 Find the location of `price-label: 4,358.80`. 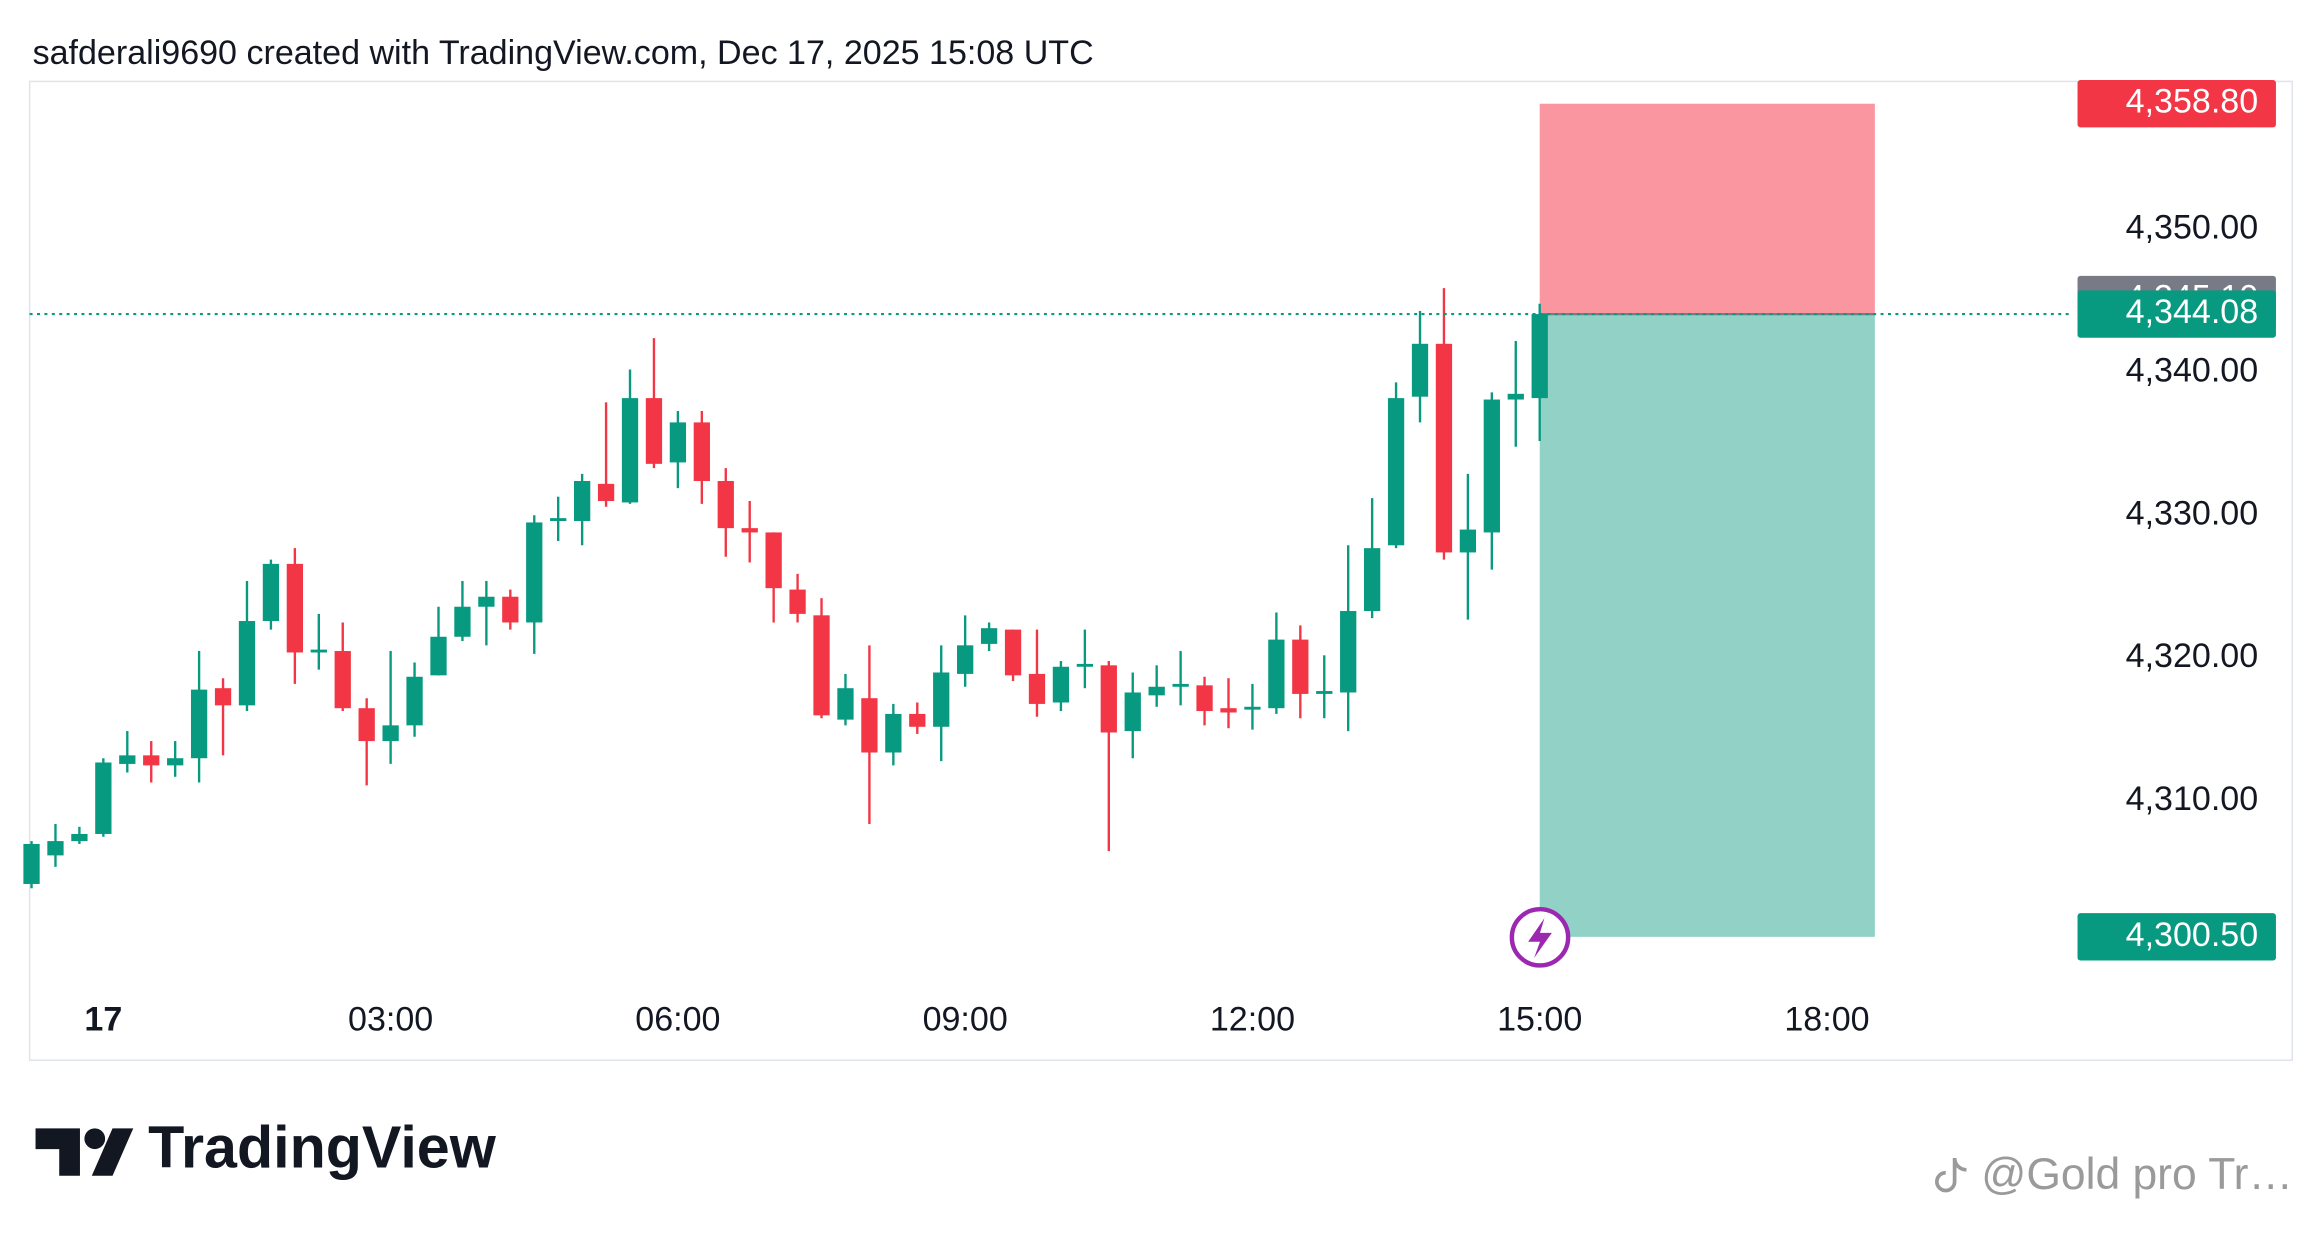

price-label: 4,358.80 is located at coordinates (2192, 102).